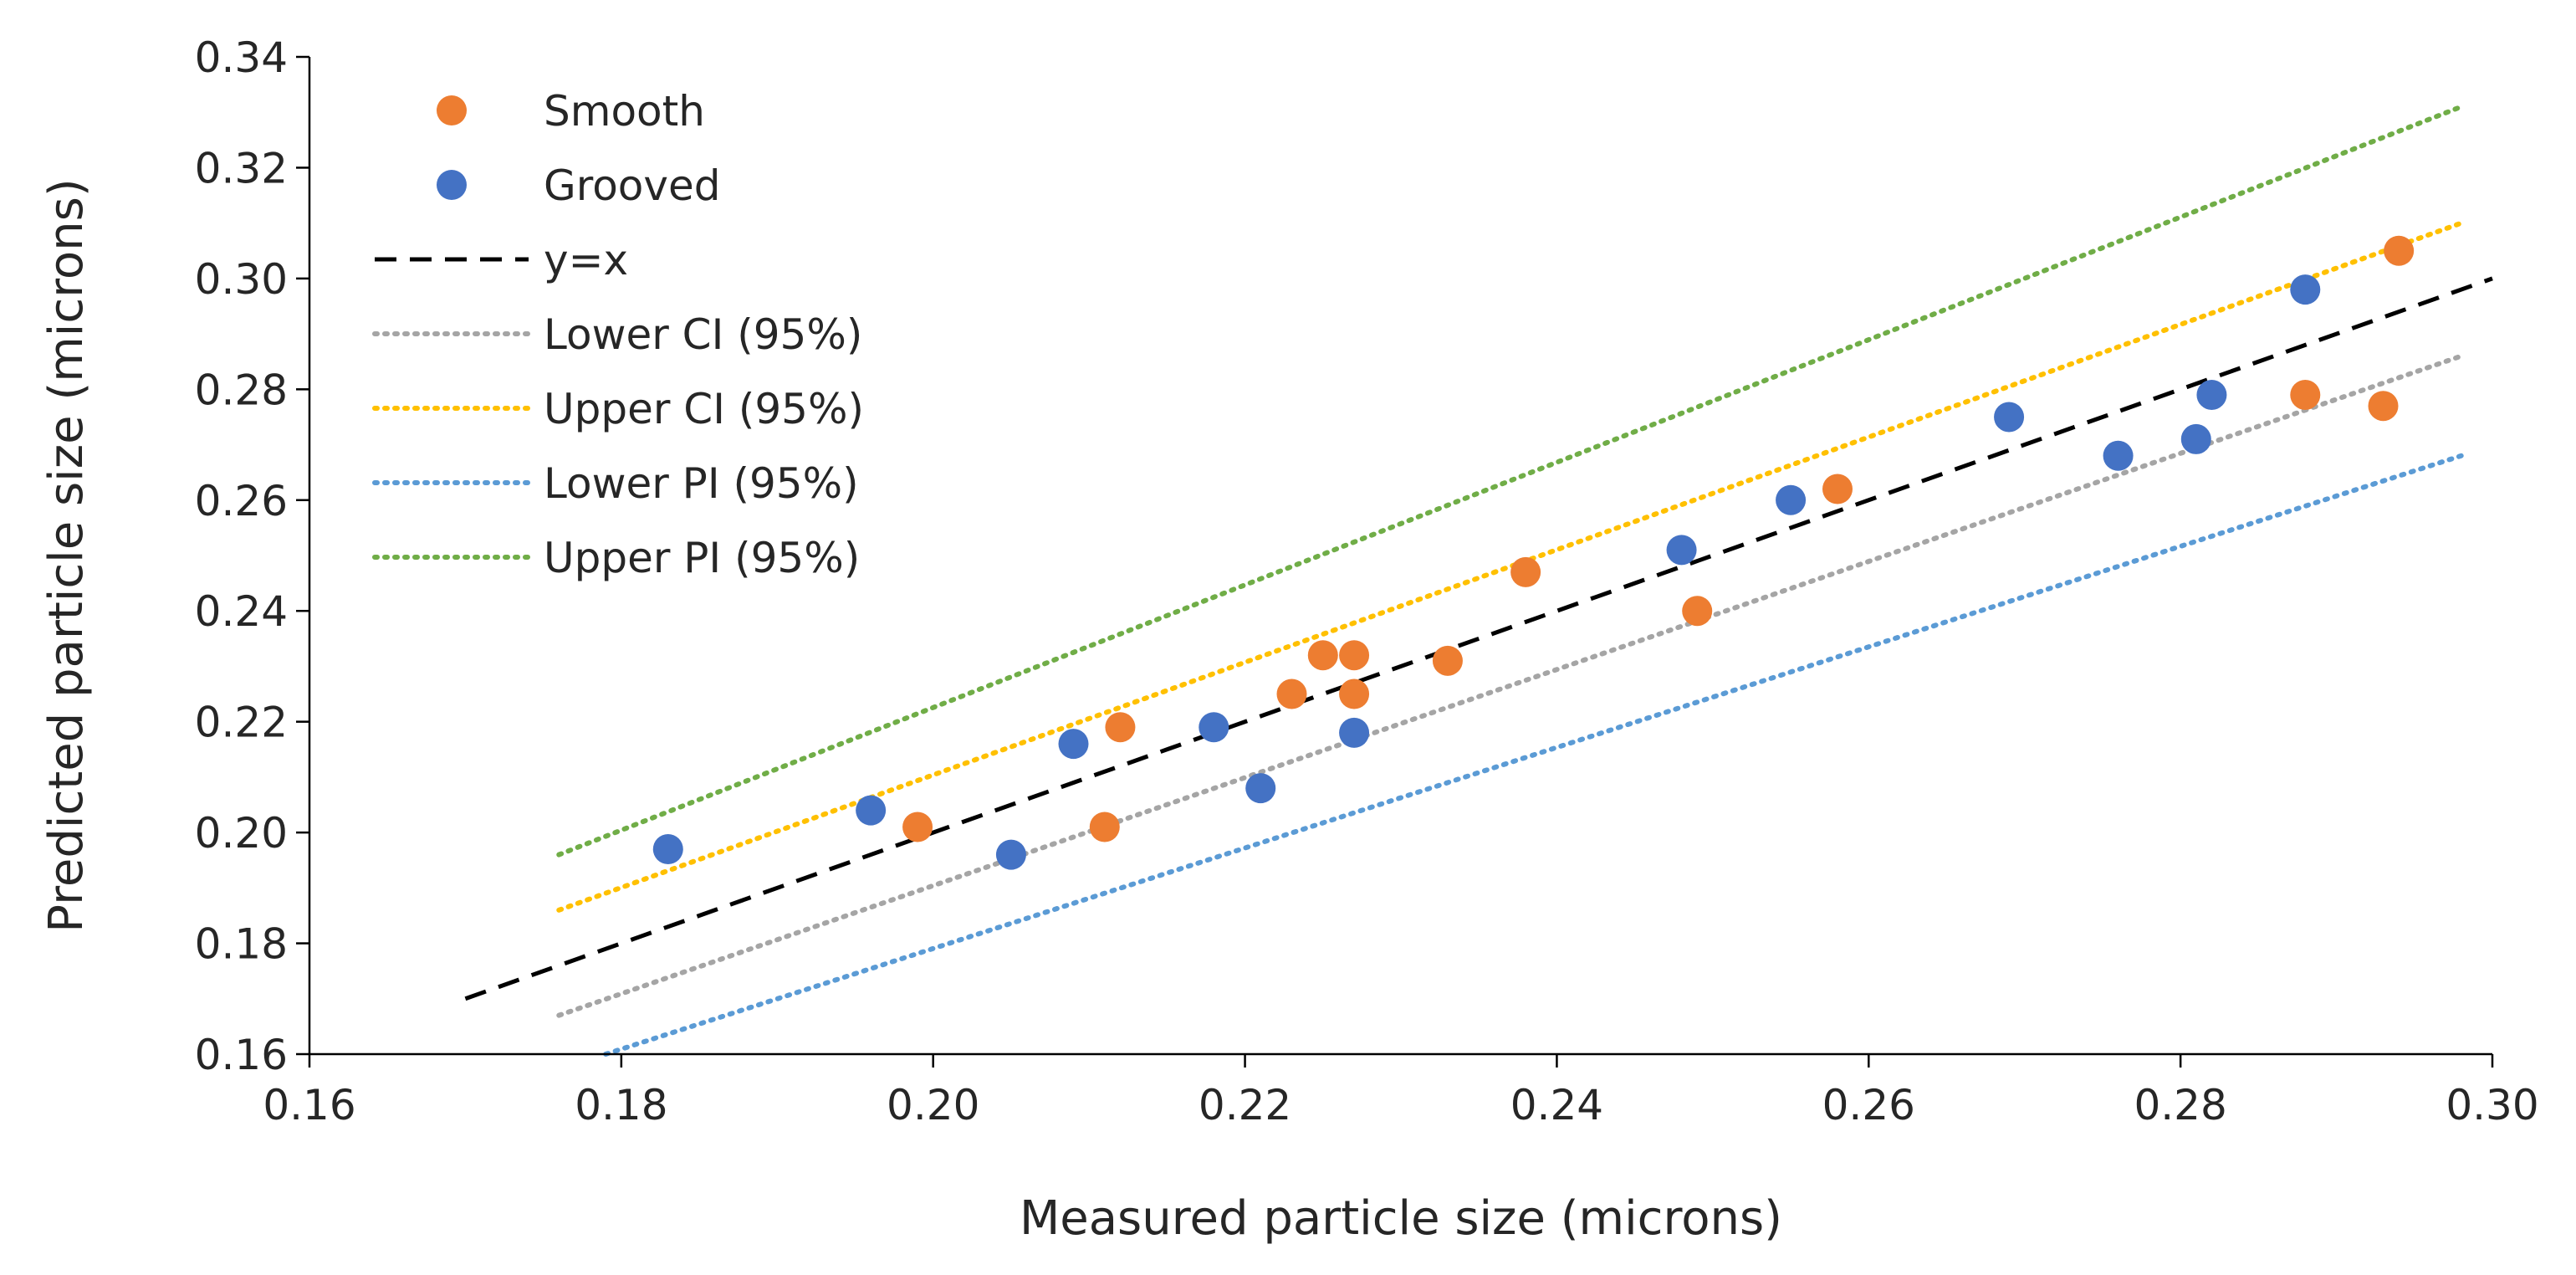  What do you see at coordinates (1401, 1218) in the screenshot?
I see `x-axis-label: Measured particle size (microns)` at bounding box center [1401, 1218].